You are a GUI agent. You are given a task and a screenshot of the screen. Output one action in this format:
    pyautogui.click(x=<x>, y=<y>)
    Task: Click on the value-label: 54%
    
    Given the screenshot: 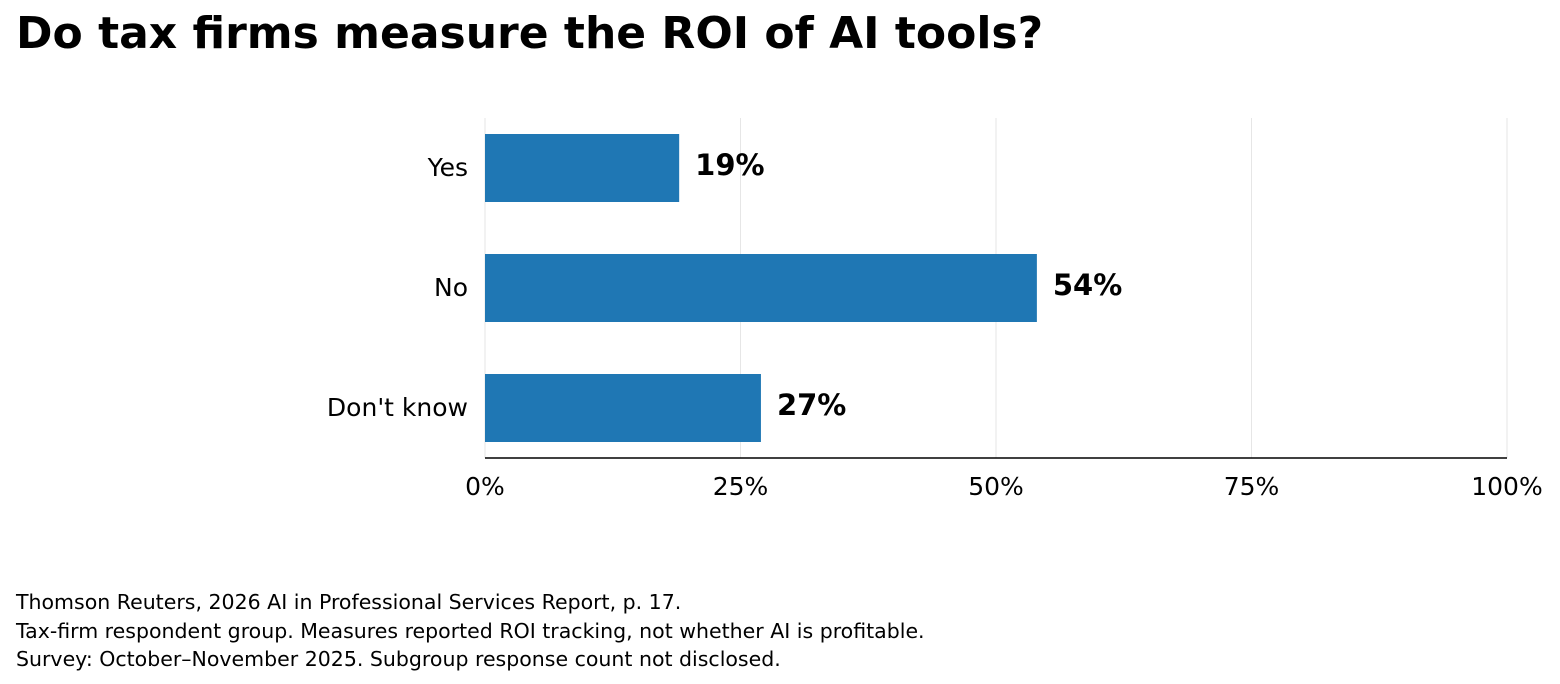 What is the action you would take?
    pyautogui.click(x=1087, y=285)
    